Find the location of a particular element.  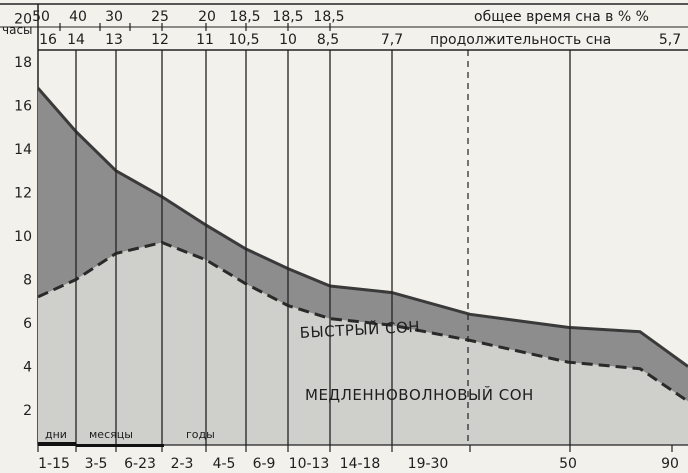

y-tick-label: 2 is located at coordinates (27, 411).